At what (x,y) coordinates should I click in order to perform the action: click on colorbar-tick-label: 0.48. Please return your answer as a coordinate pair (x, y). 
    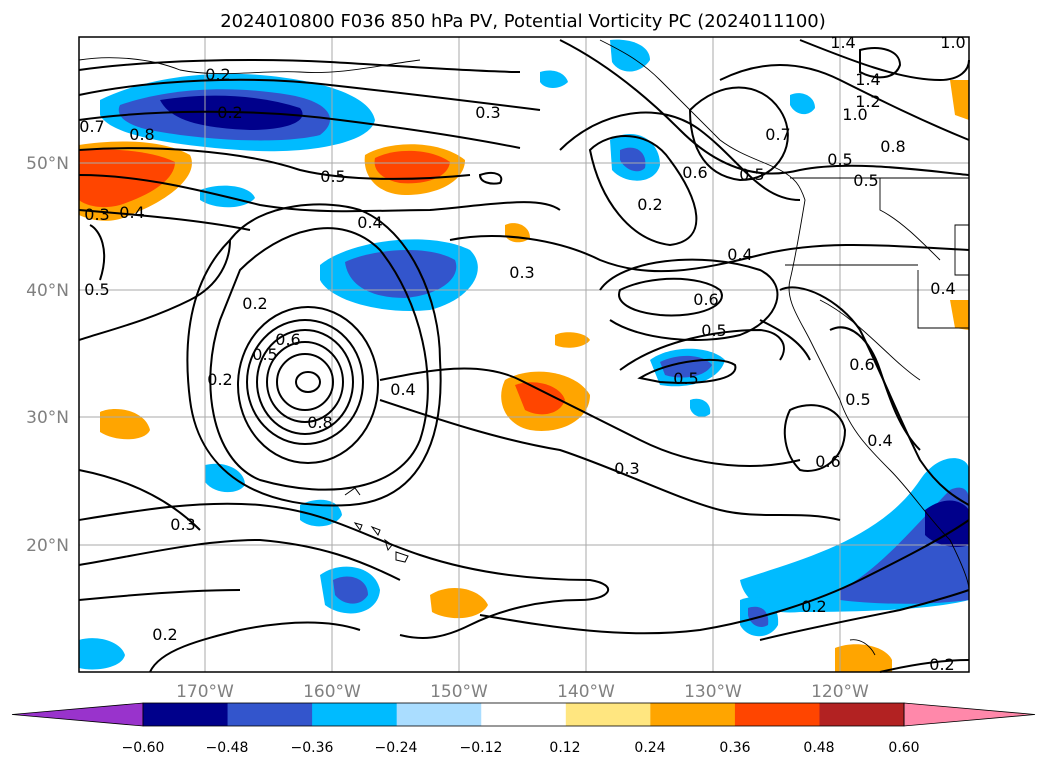
    Looking at the image, I should click on (818, 748).